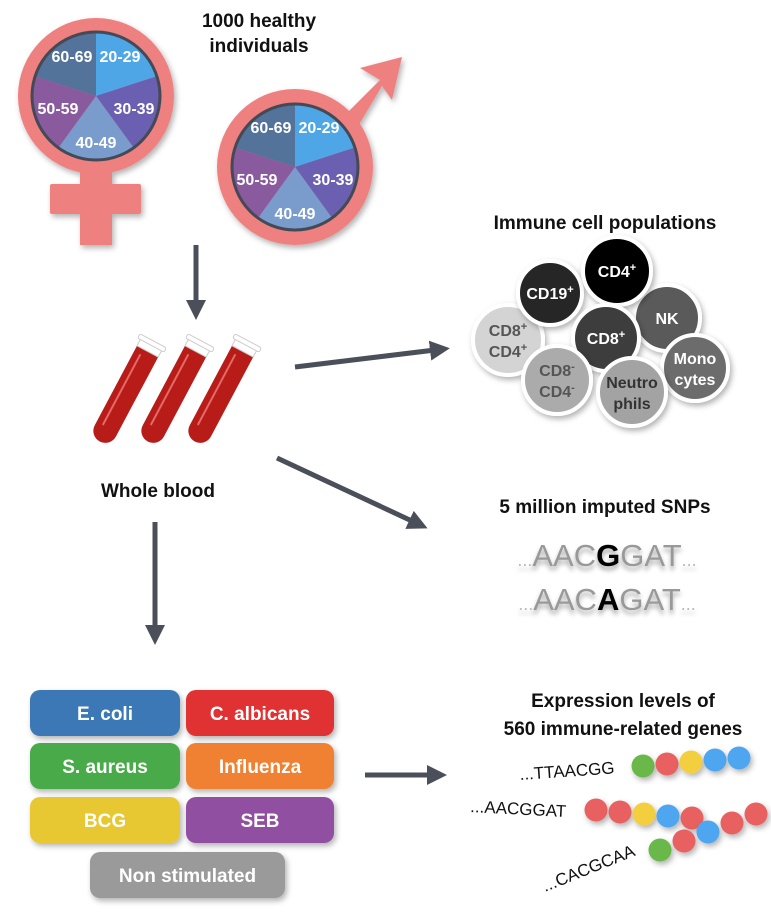 The height and width of the screenshot is (922, 771). I want to click on cell-label: CD4-, so click(557, 391).